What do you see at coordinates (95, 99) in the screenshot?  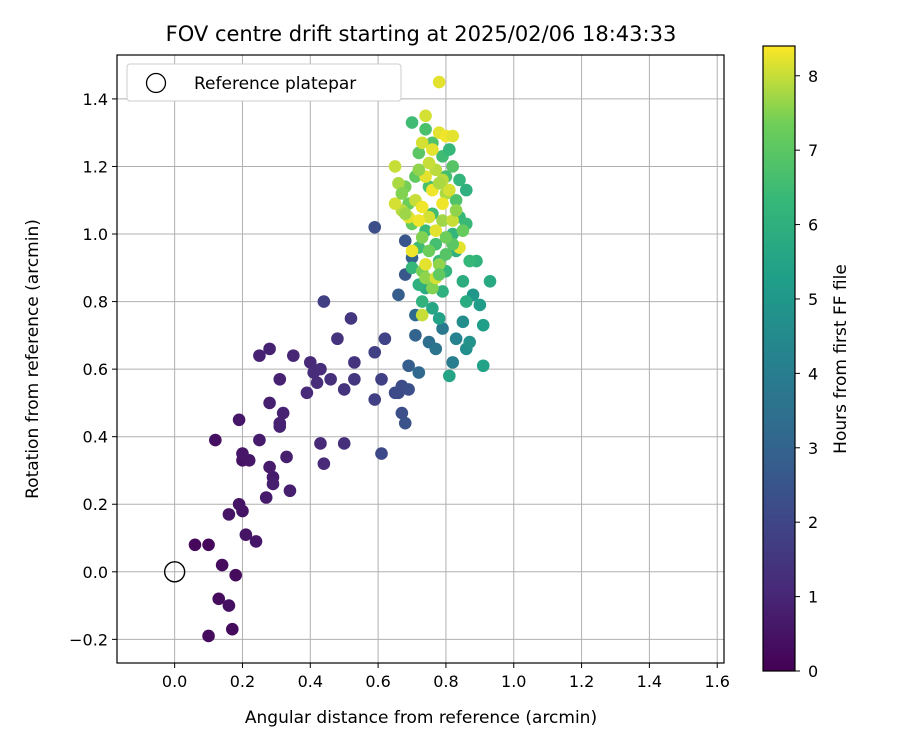 I see `y-tick-label: 1.4` at bounding box center [95, 99].